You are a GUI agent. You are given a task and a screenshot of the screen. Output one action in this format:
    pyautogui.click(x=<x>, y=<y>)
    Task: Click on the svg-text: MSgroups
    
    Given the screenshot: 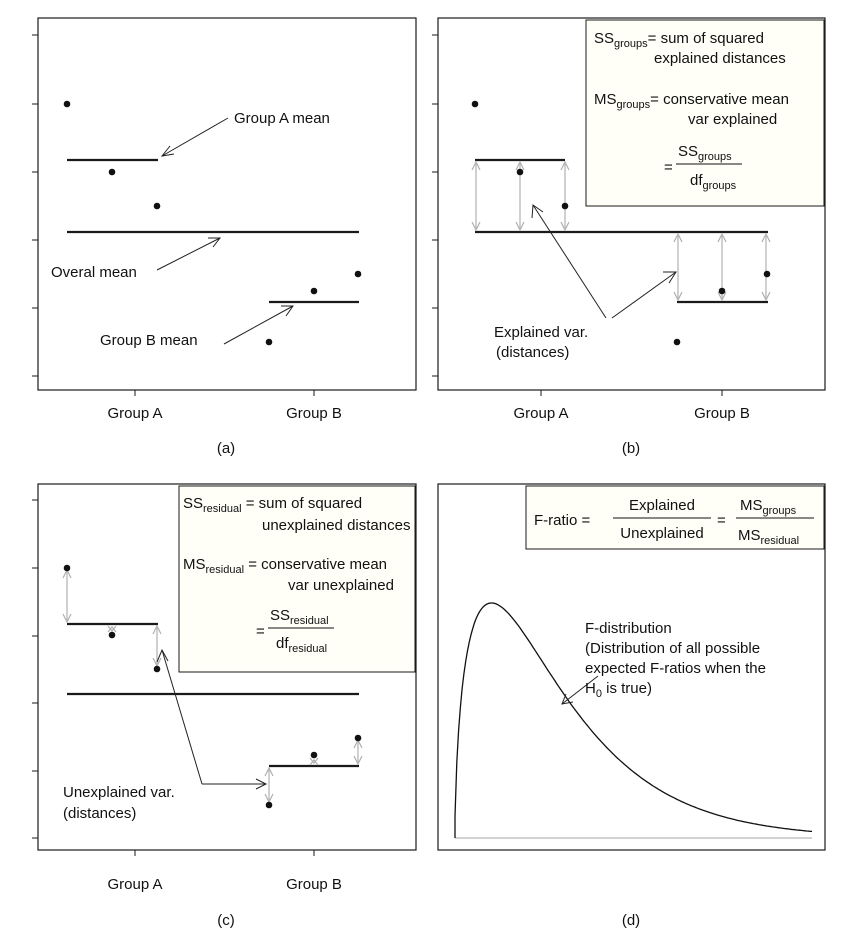 What is the action you would take?
    pyautogui.click(x=768, y=507)
    